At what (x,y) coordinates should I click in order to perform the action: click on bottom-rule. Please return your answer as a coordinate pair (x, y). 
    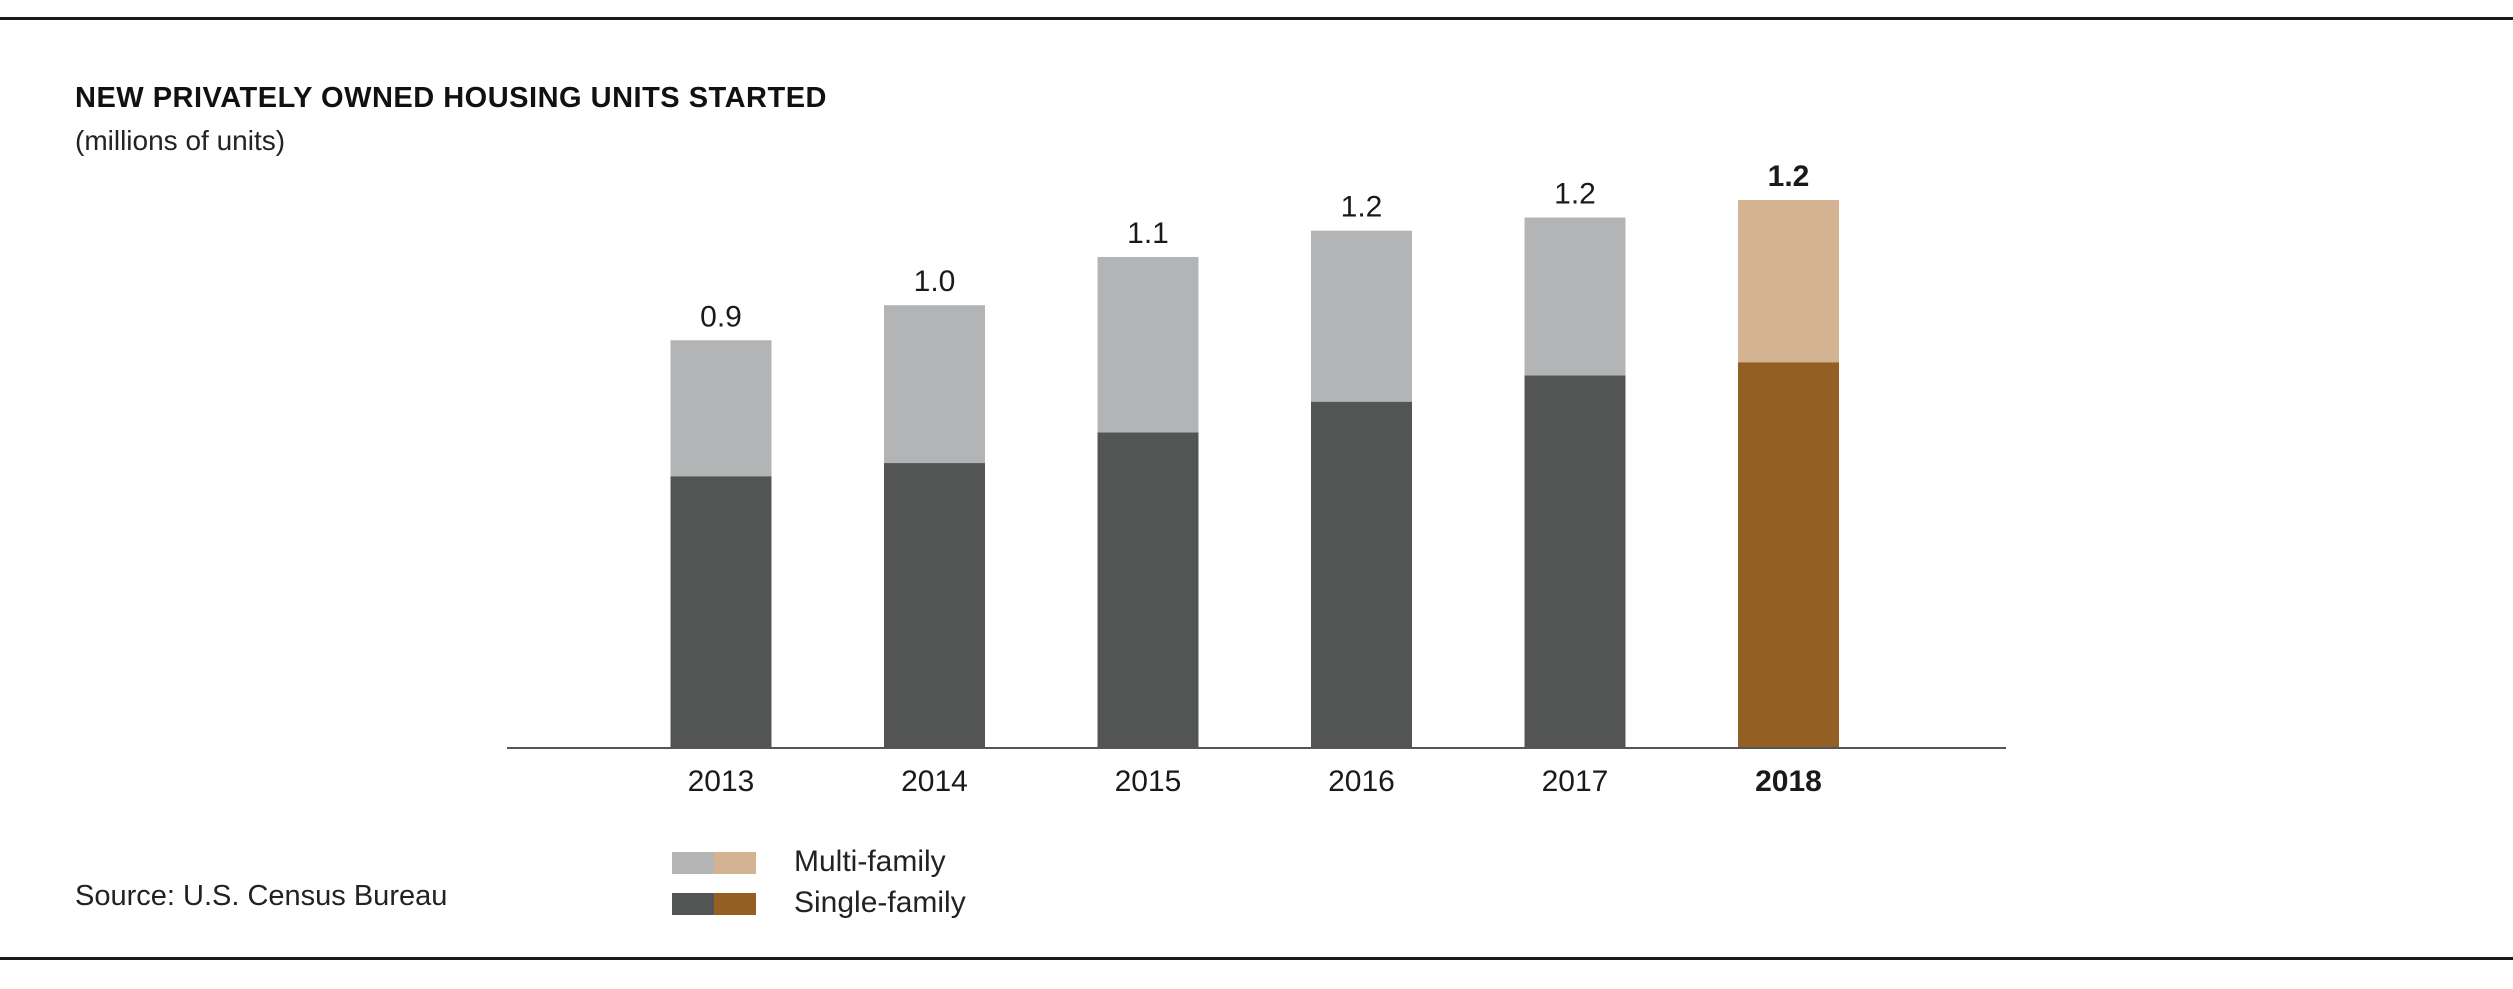
    Looking at the image, I should click on (1256, 958).